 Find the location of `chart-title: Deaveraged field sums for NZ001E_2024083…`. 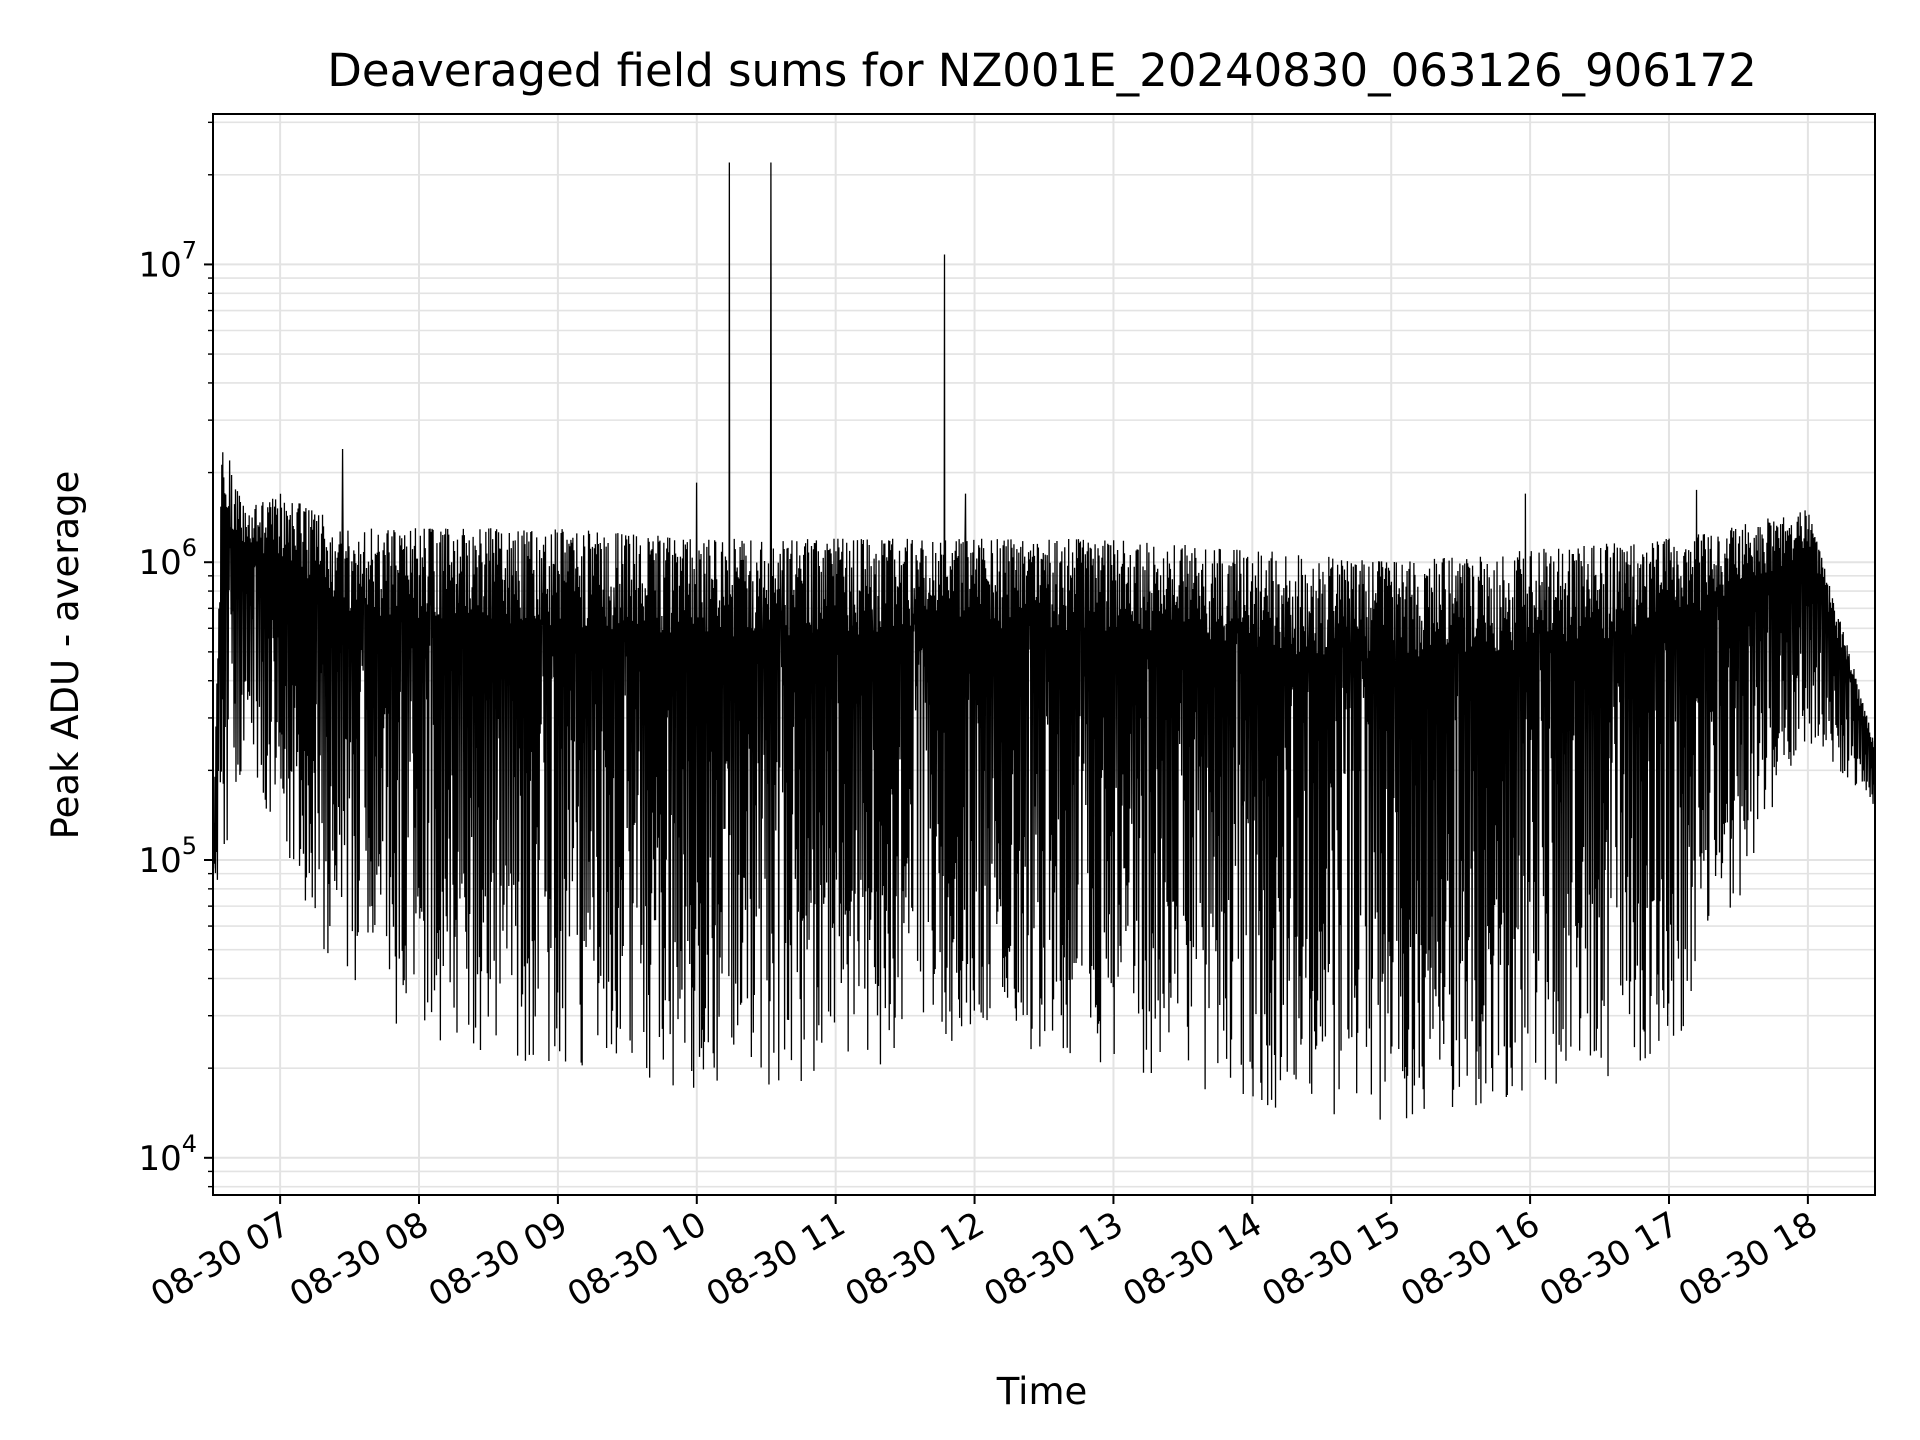

chart-title: Deaveraged field sums for NZ001E_2024083… is located at coordinates (1041, 70).